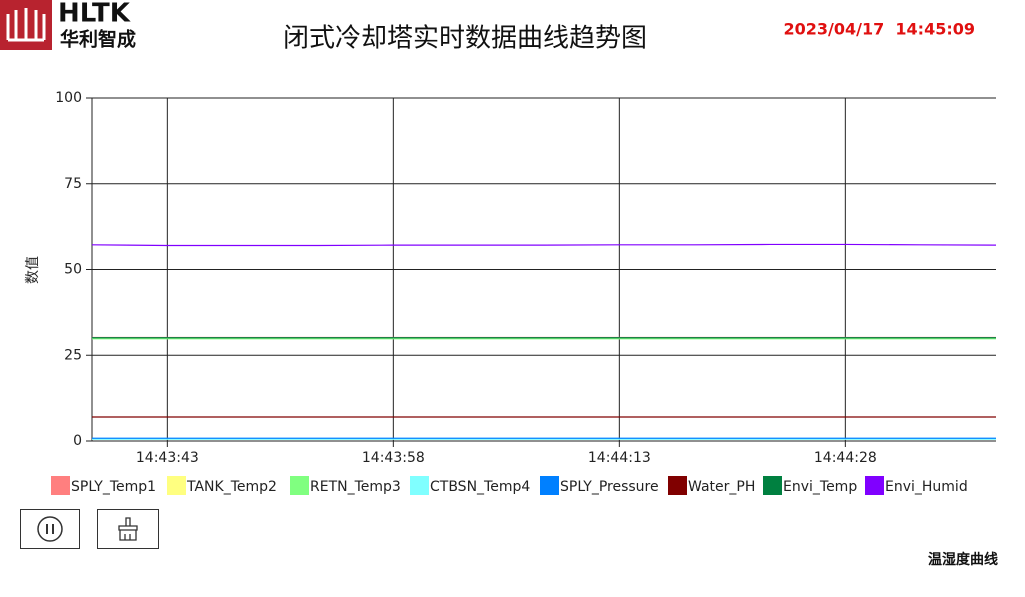 The image size is (1025, 597). I want to click on logo-mark, so click(26, 25).